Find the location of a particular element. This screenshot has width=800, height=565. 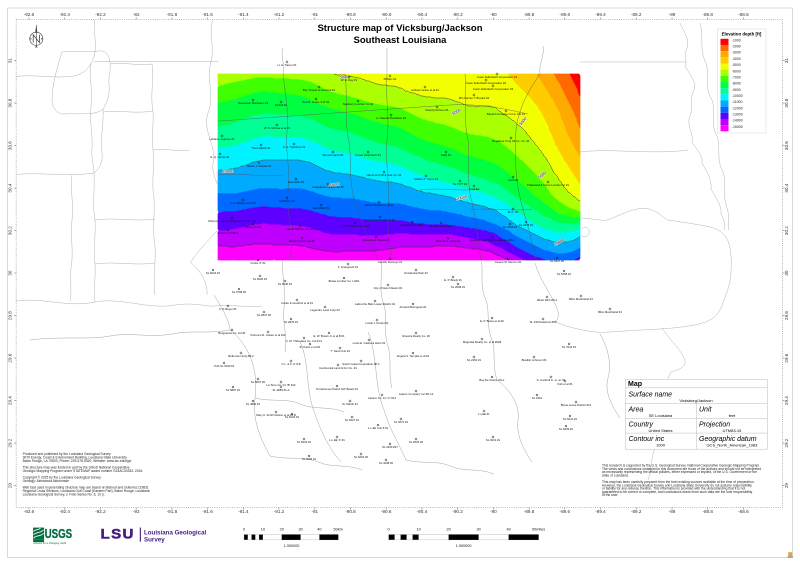

svg-text: SL 2876 #1 is located at coordinates (291, 322).